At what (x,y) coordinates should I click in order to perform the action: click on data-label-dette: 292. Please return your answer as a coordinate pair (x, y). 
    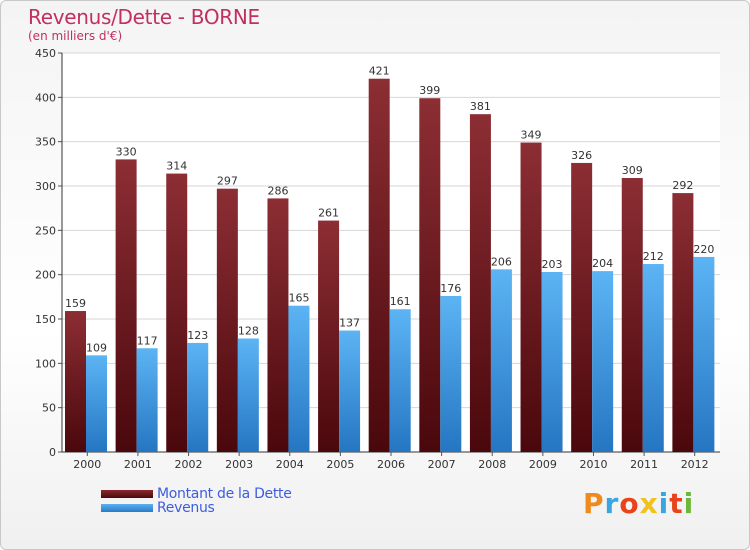
    Looking at the image, I should click on (682, 185).